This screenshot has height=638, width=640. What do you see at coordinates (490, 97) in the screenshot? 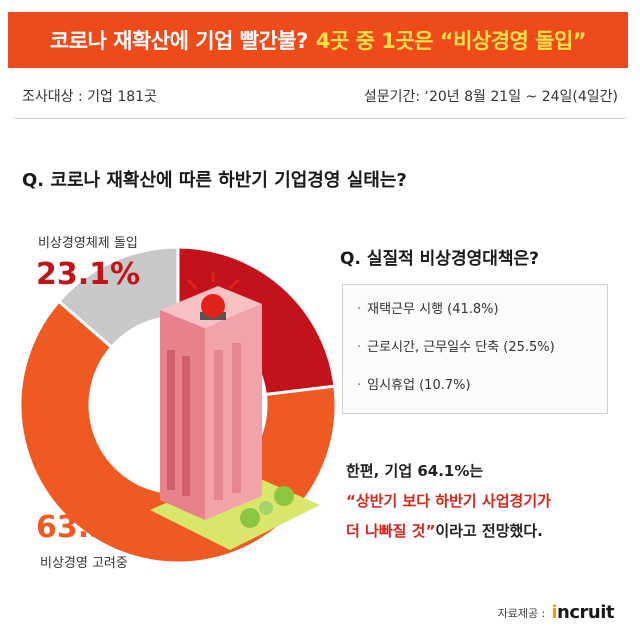
I see `survey-period: 설문기간: ‘20년 8월 21일 ~ 24일(4일간)` at bounding box center [490, 97].